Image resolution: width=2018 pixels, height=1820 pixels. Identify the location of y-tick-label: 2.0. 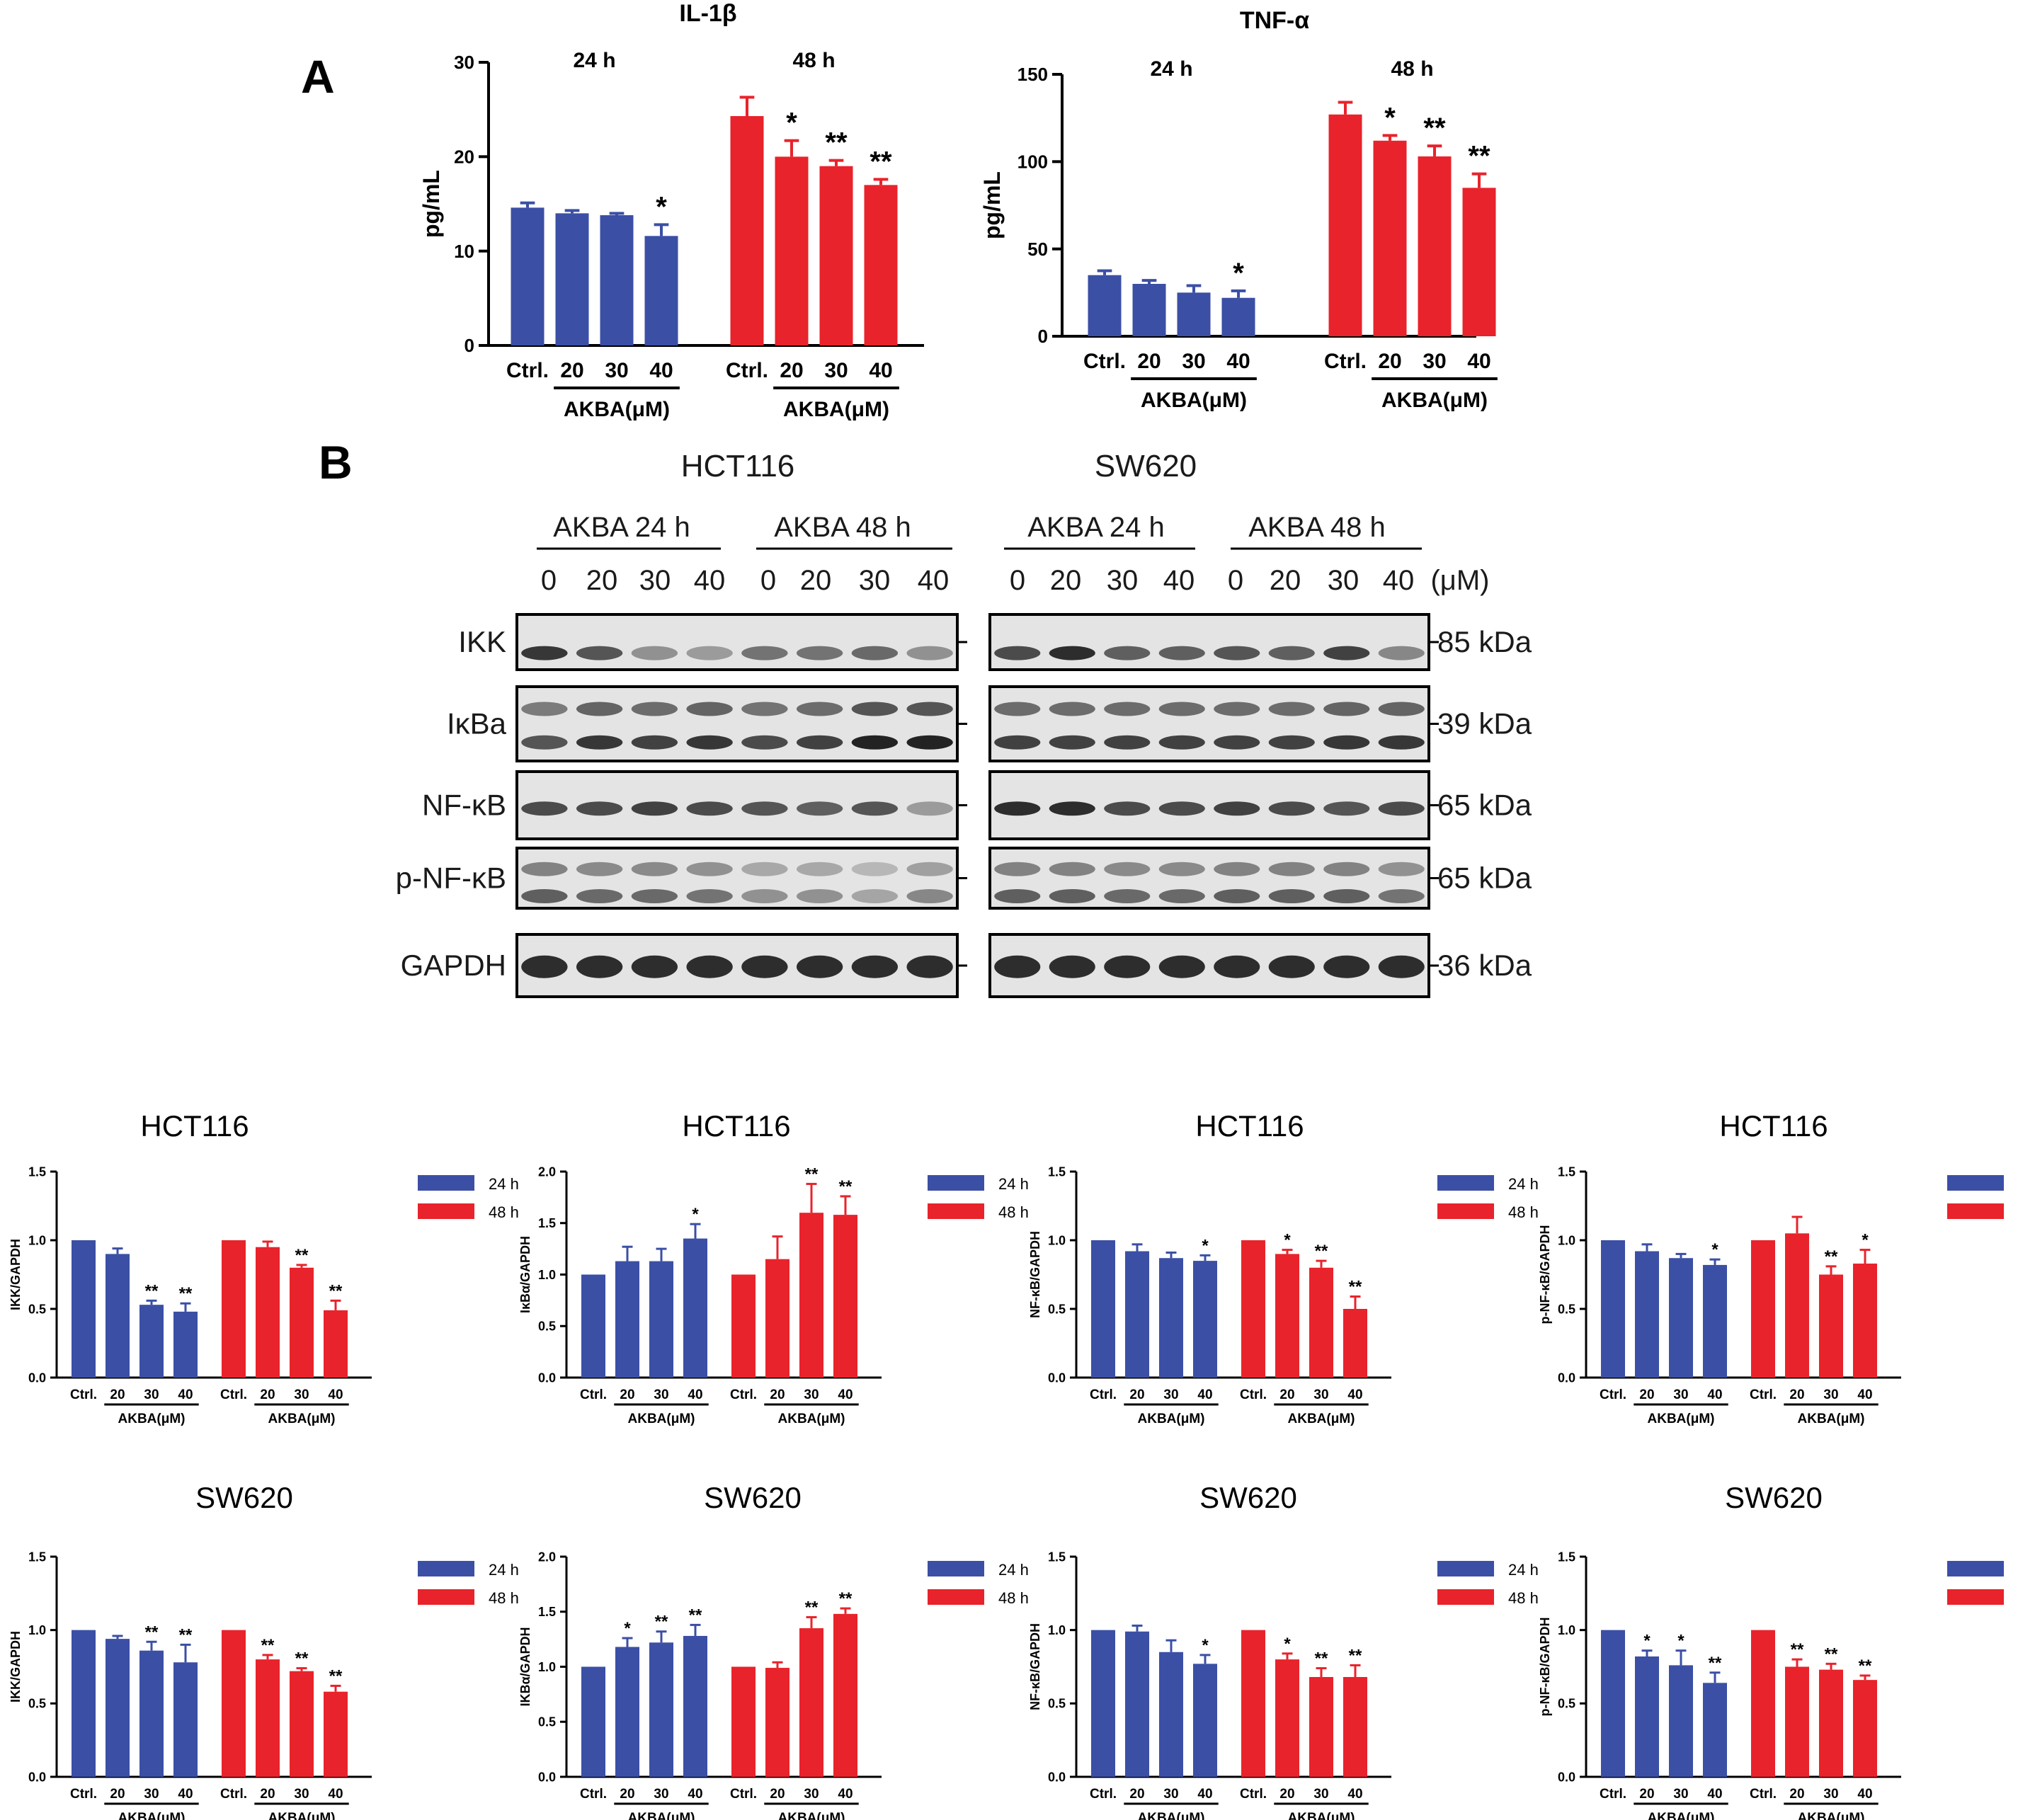
(547, 1171).